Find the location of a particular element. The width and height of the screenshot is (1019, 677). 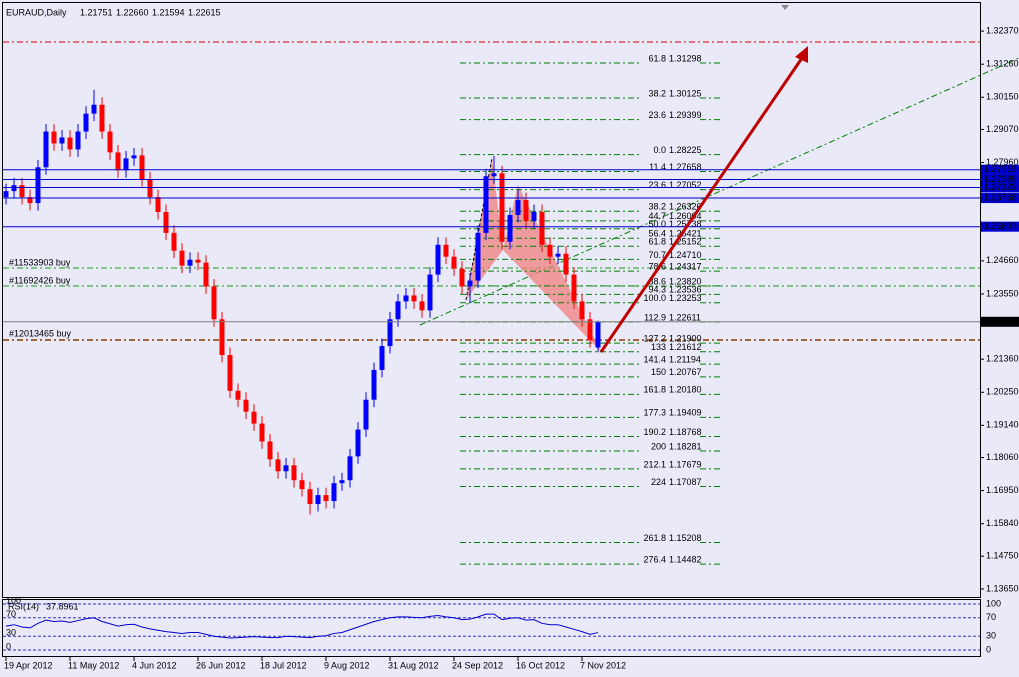

rsi-panel is located at coordinates (491, 628).